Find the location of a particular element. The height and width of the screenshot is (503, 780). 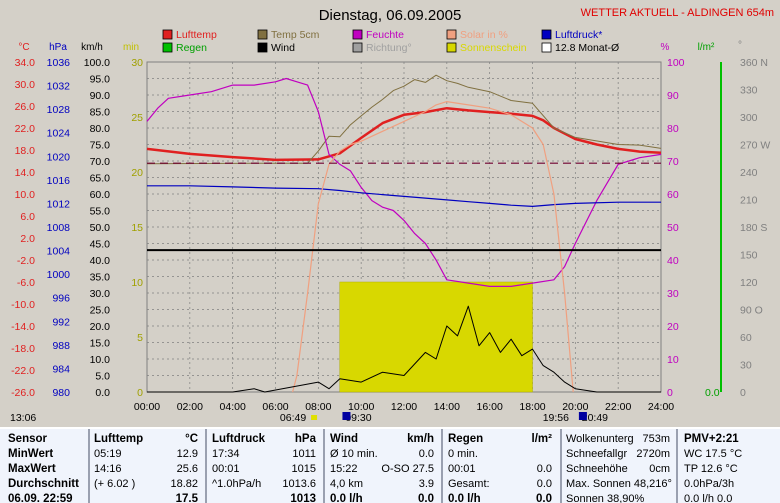

wind-tick: 5.0 is located at coordinates (102, 377).